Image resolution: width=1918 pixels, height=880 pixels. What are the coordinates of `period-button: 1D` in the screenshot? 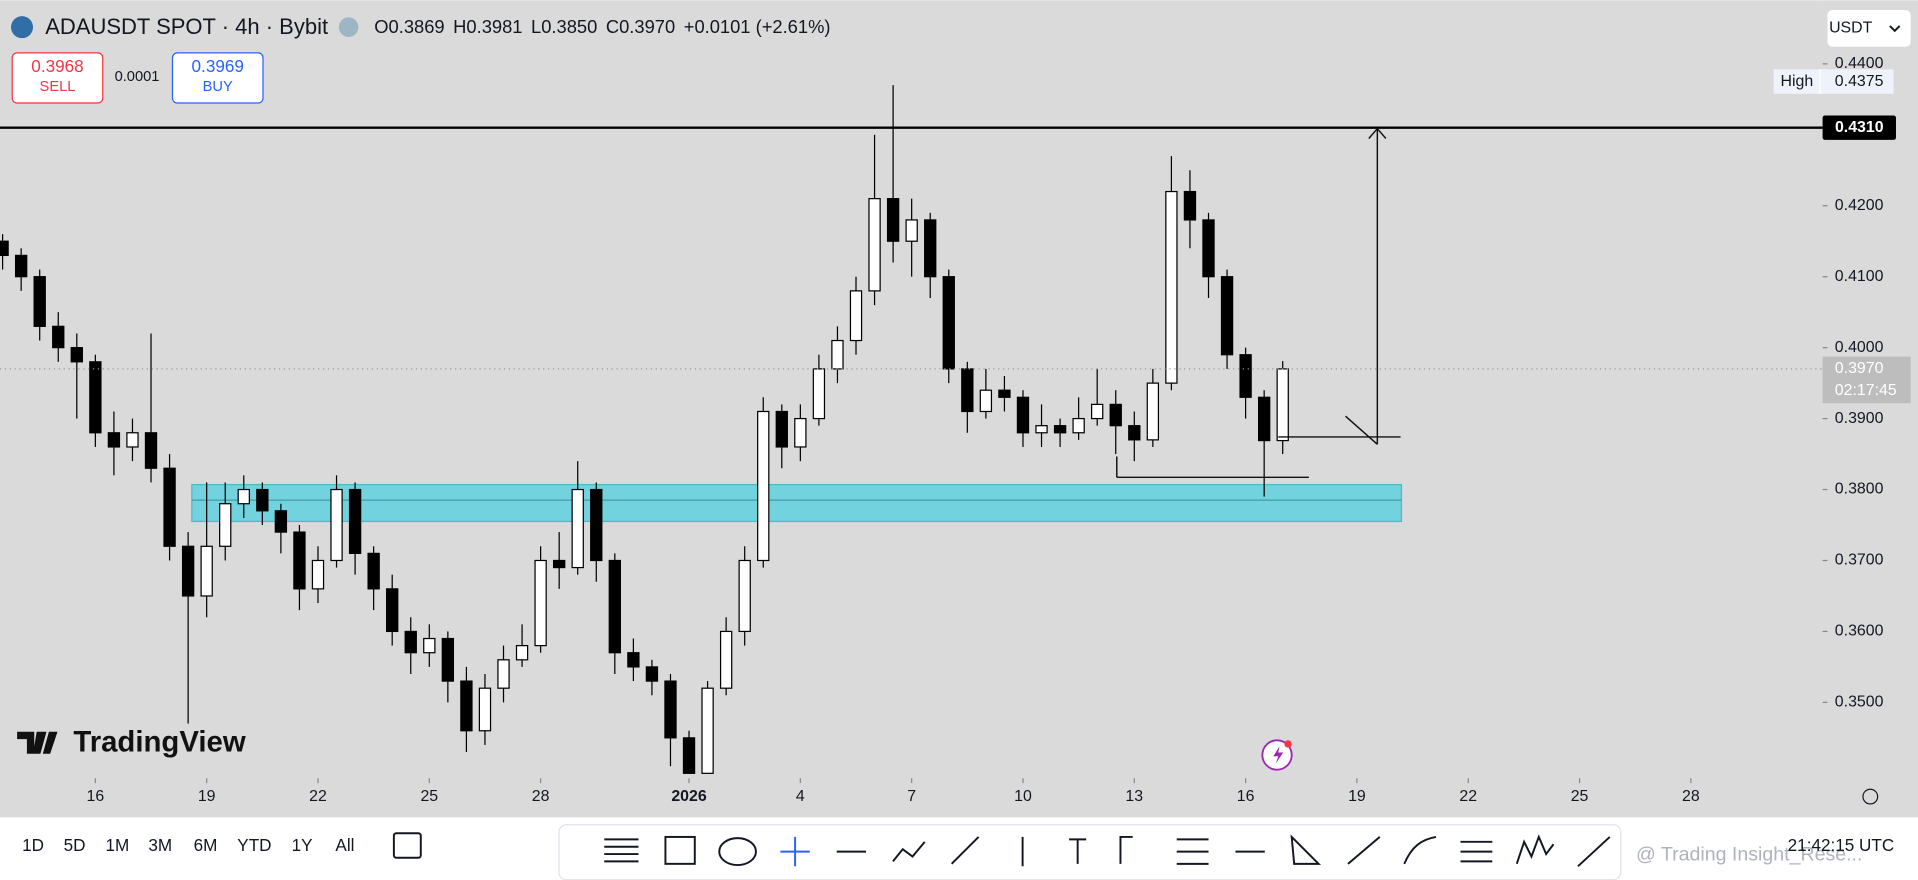 It's located at (33, 845).